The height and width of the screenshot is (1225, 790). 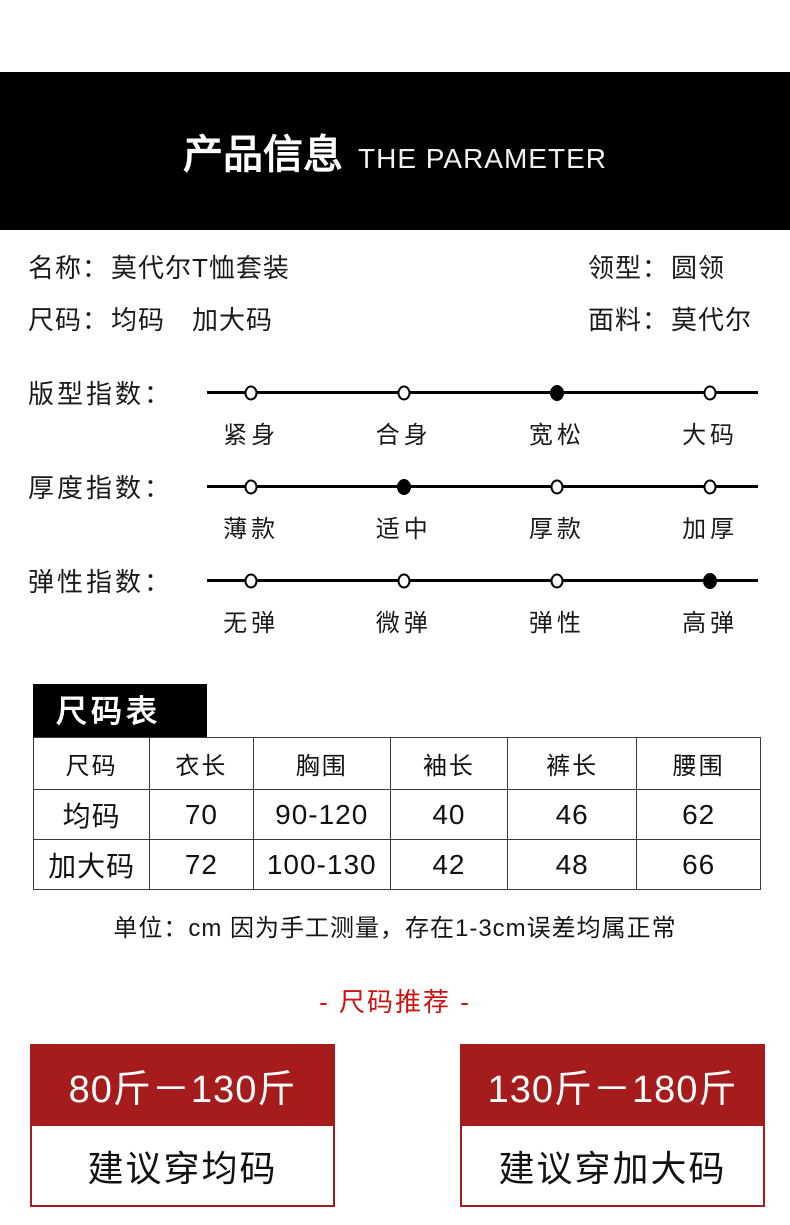 What do you see at coordinates (101, 394) in the screenshot?
I see `slider-title: 版型指数：` at bounding box center [101, 394].